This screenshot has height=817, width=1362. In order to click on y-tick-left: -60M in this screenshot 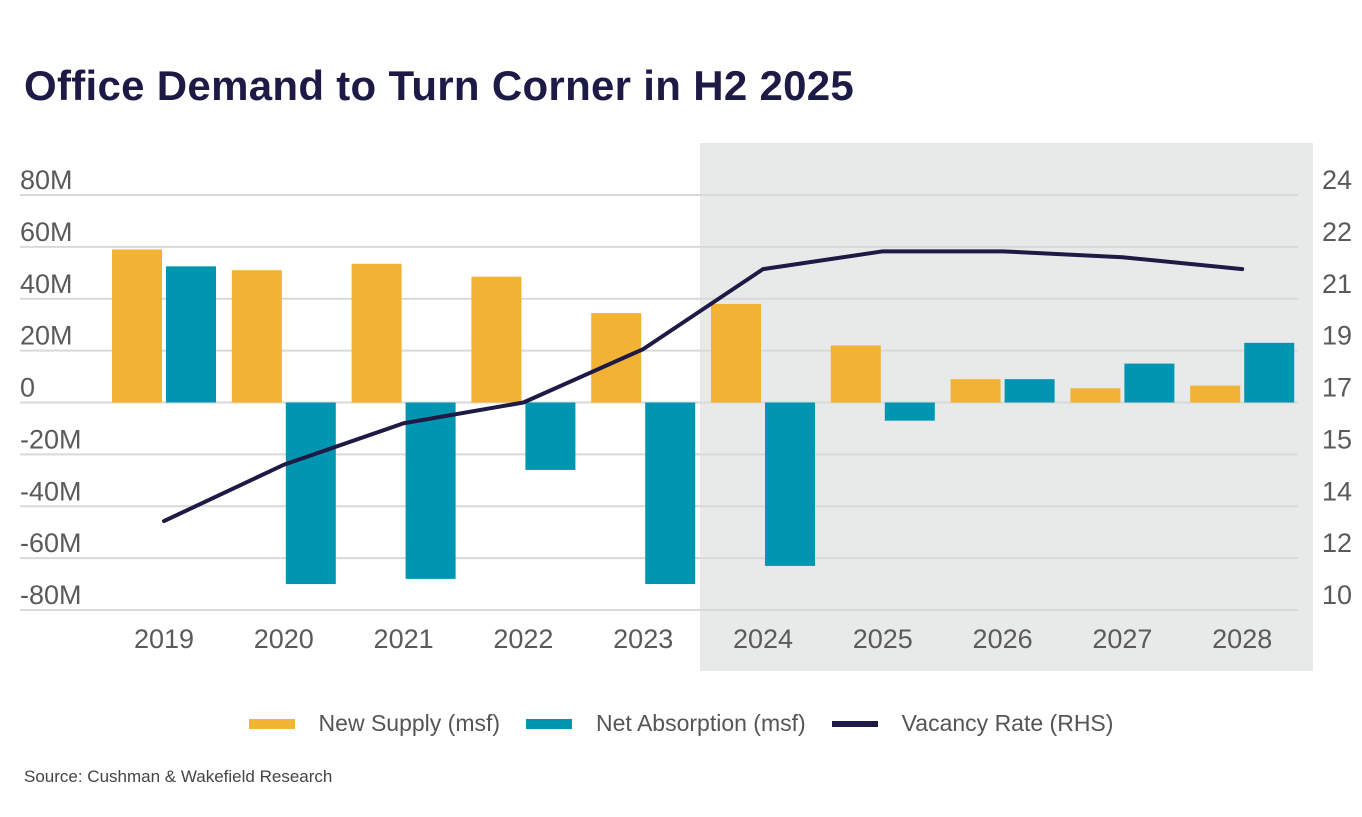, I will do `click(51, 543)`.